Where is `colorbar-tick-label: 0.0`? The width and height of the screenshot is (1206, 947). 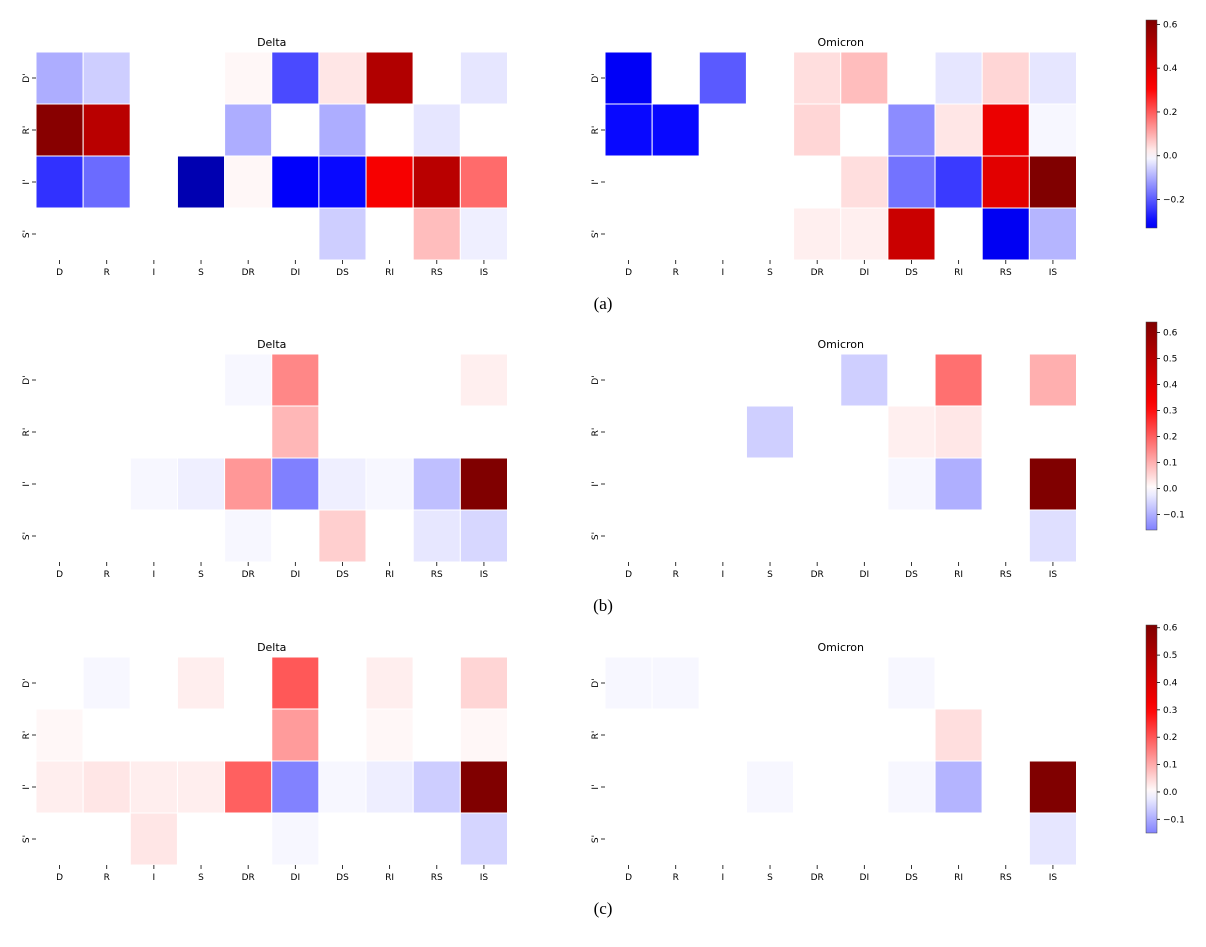 colorbar-tick-label: 0.0 is located at coordinates (1170, 157).